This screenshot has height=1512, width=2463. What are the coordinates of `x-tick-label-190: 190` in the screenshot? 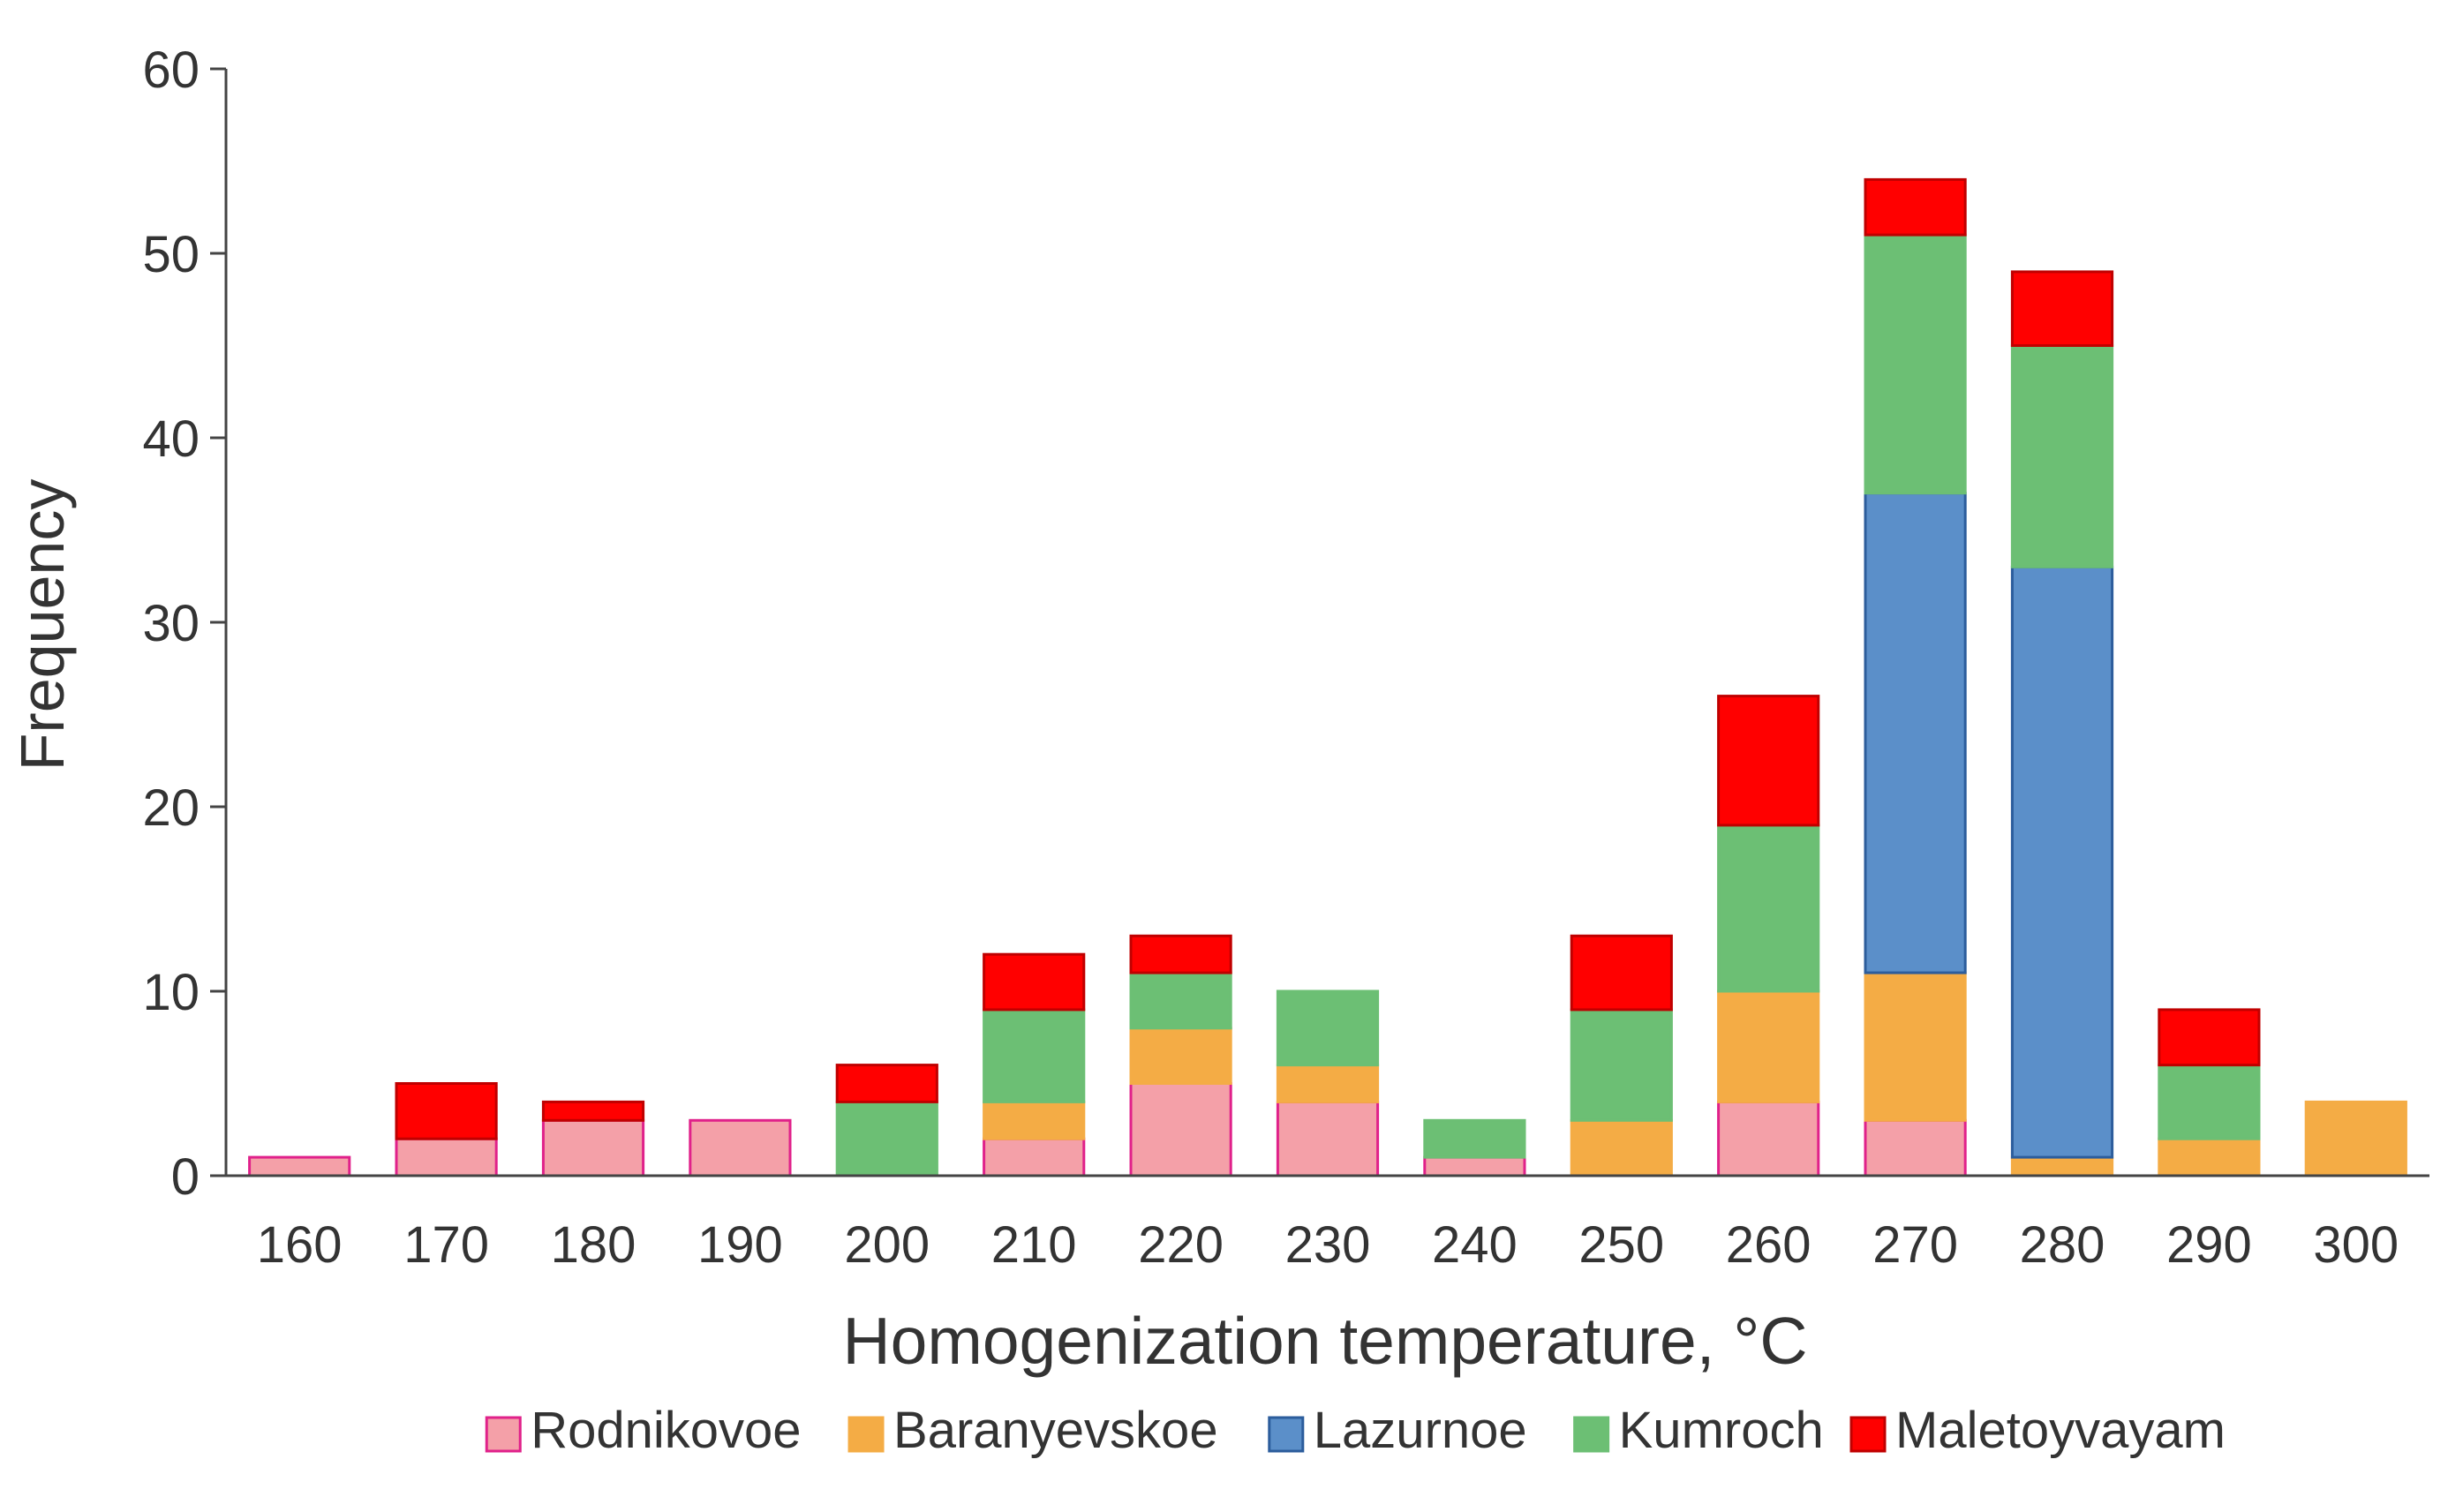 It's located at (740, 1245).